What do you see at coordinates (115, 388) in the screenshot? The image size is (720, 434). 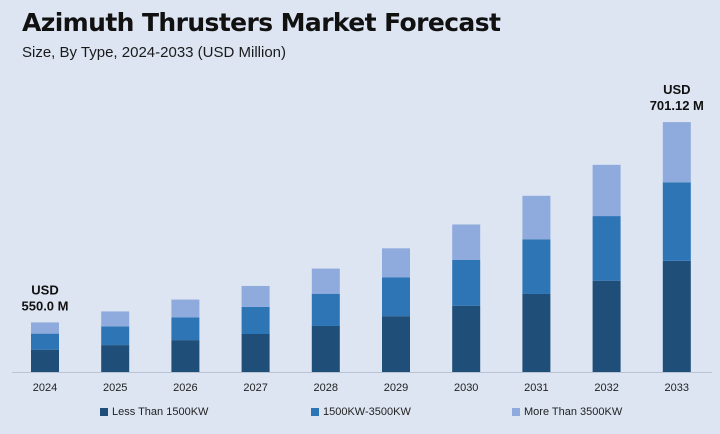 I see `x-tick-label-2025: 2025` at bounding box center [115, 388].